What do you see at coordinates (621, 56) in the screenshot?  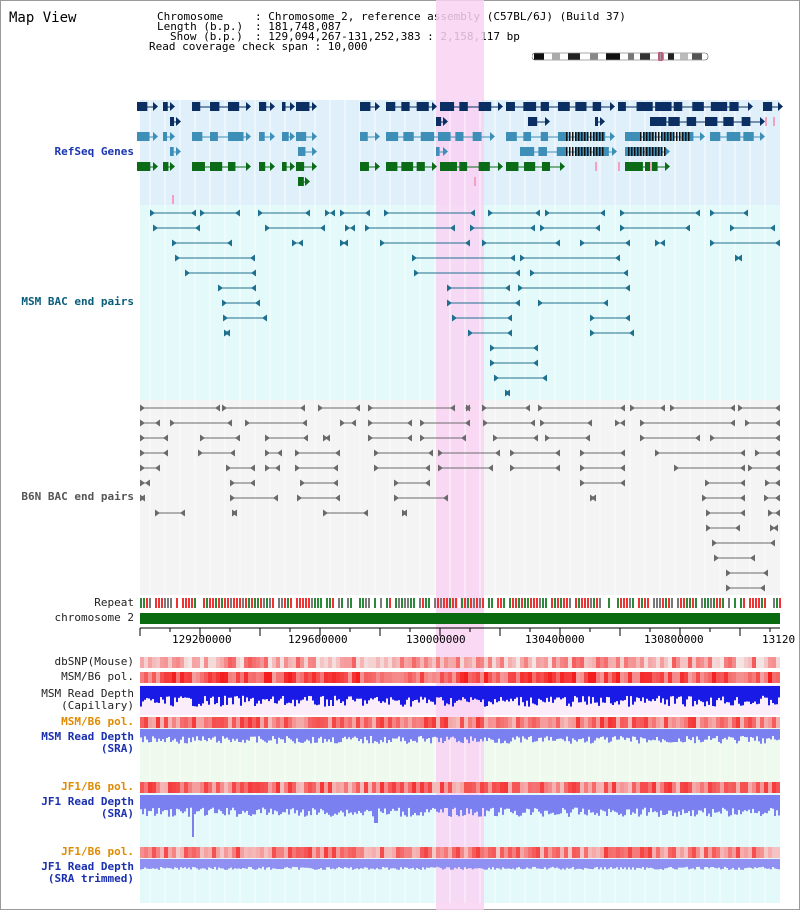 I see `chromosome-ideogram` at bounding box center [621, 56].